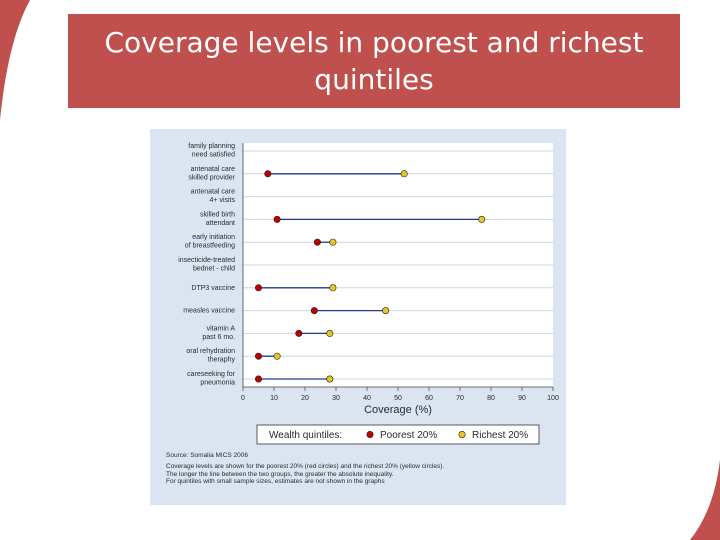 This screenshot has height=540, width=720. I want to click on x-axis-title: Coverage (%), so click(398, 410).